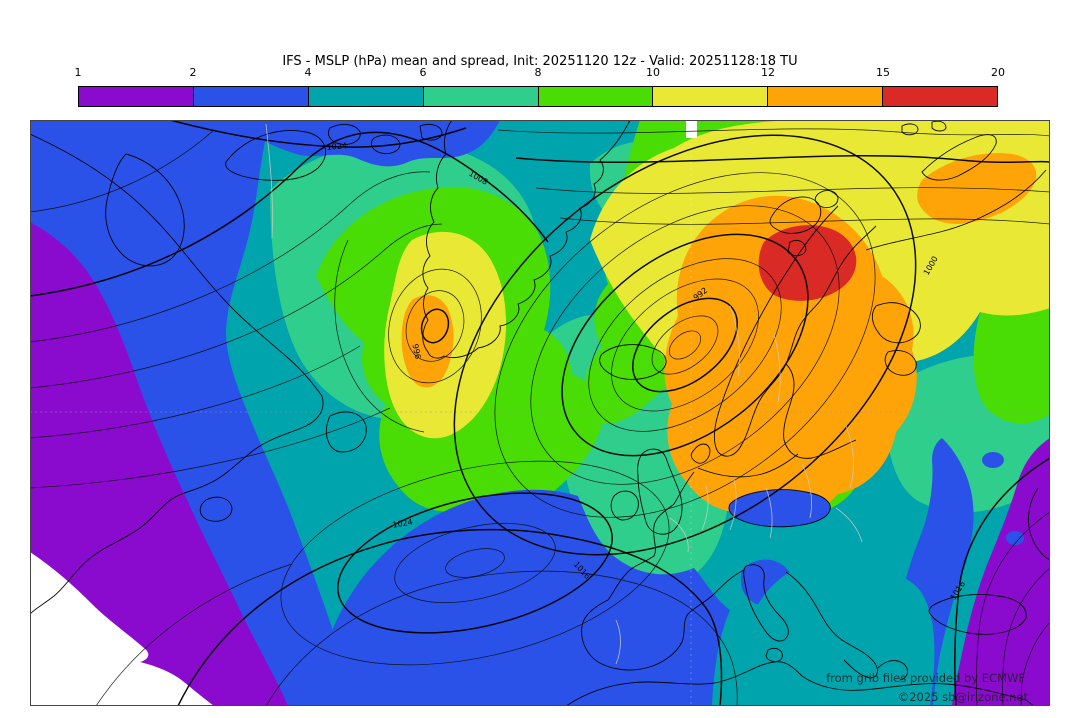  Describe the element at coordinates (423, 72) in the screenshot. I see `colorbar-tick-6: 6` at that location.